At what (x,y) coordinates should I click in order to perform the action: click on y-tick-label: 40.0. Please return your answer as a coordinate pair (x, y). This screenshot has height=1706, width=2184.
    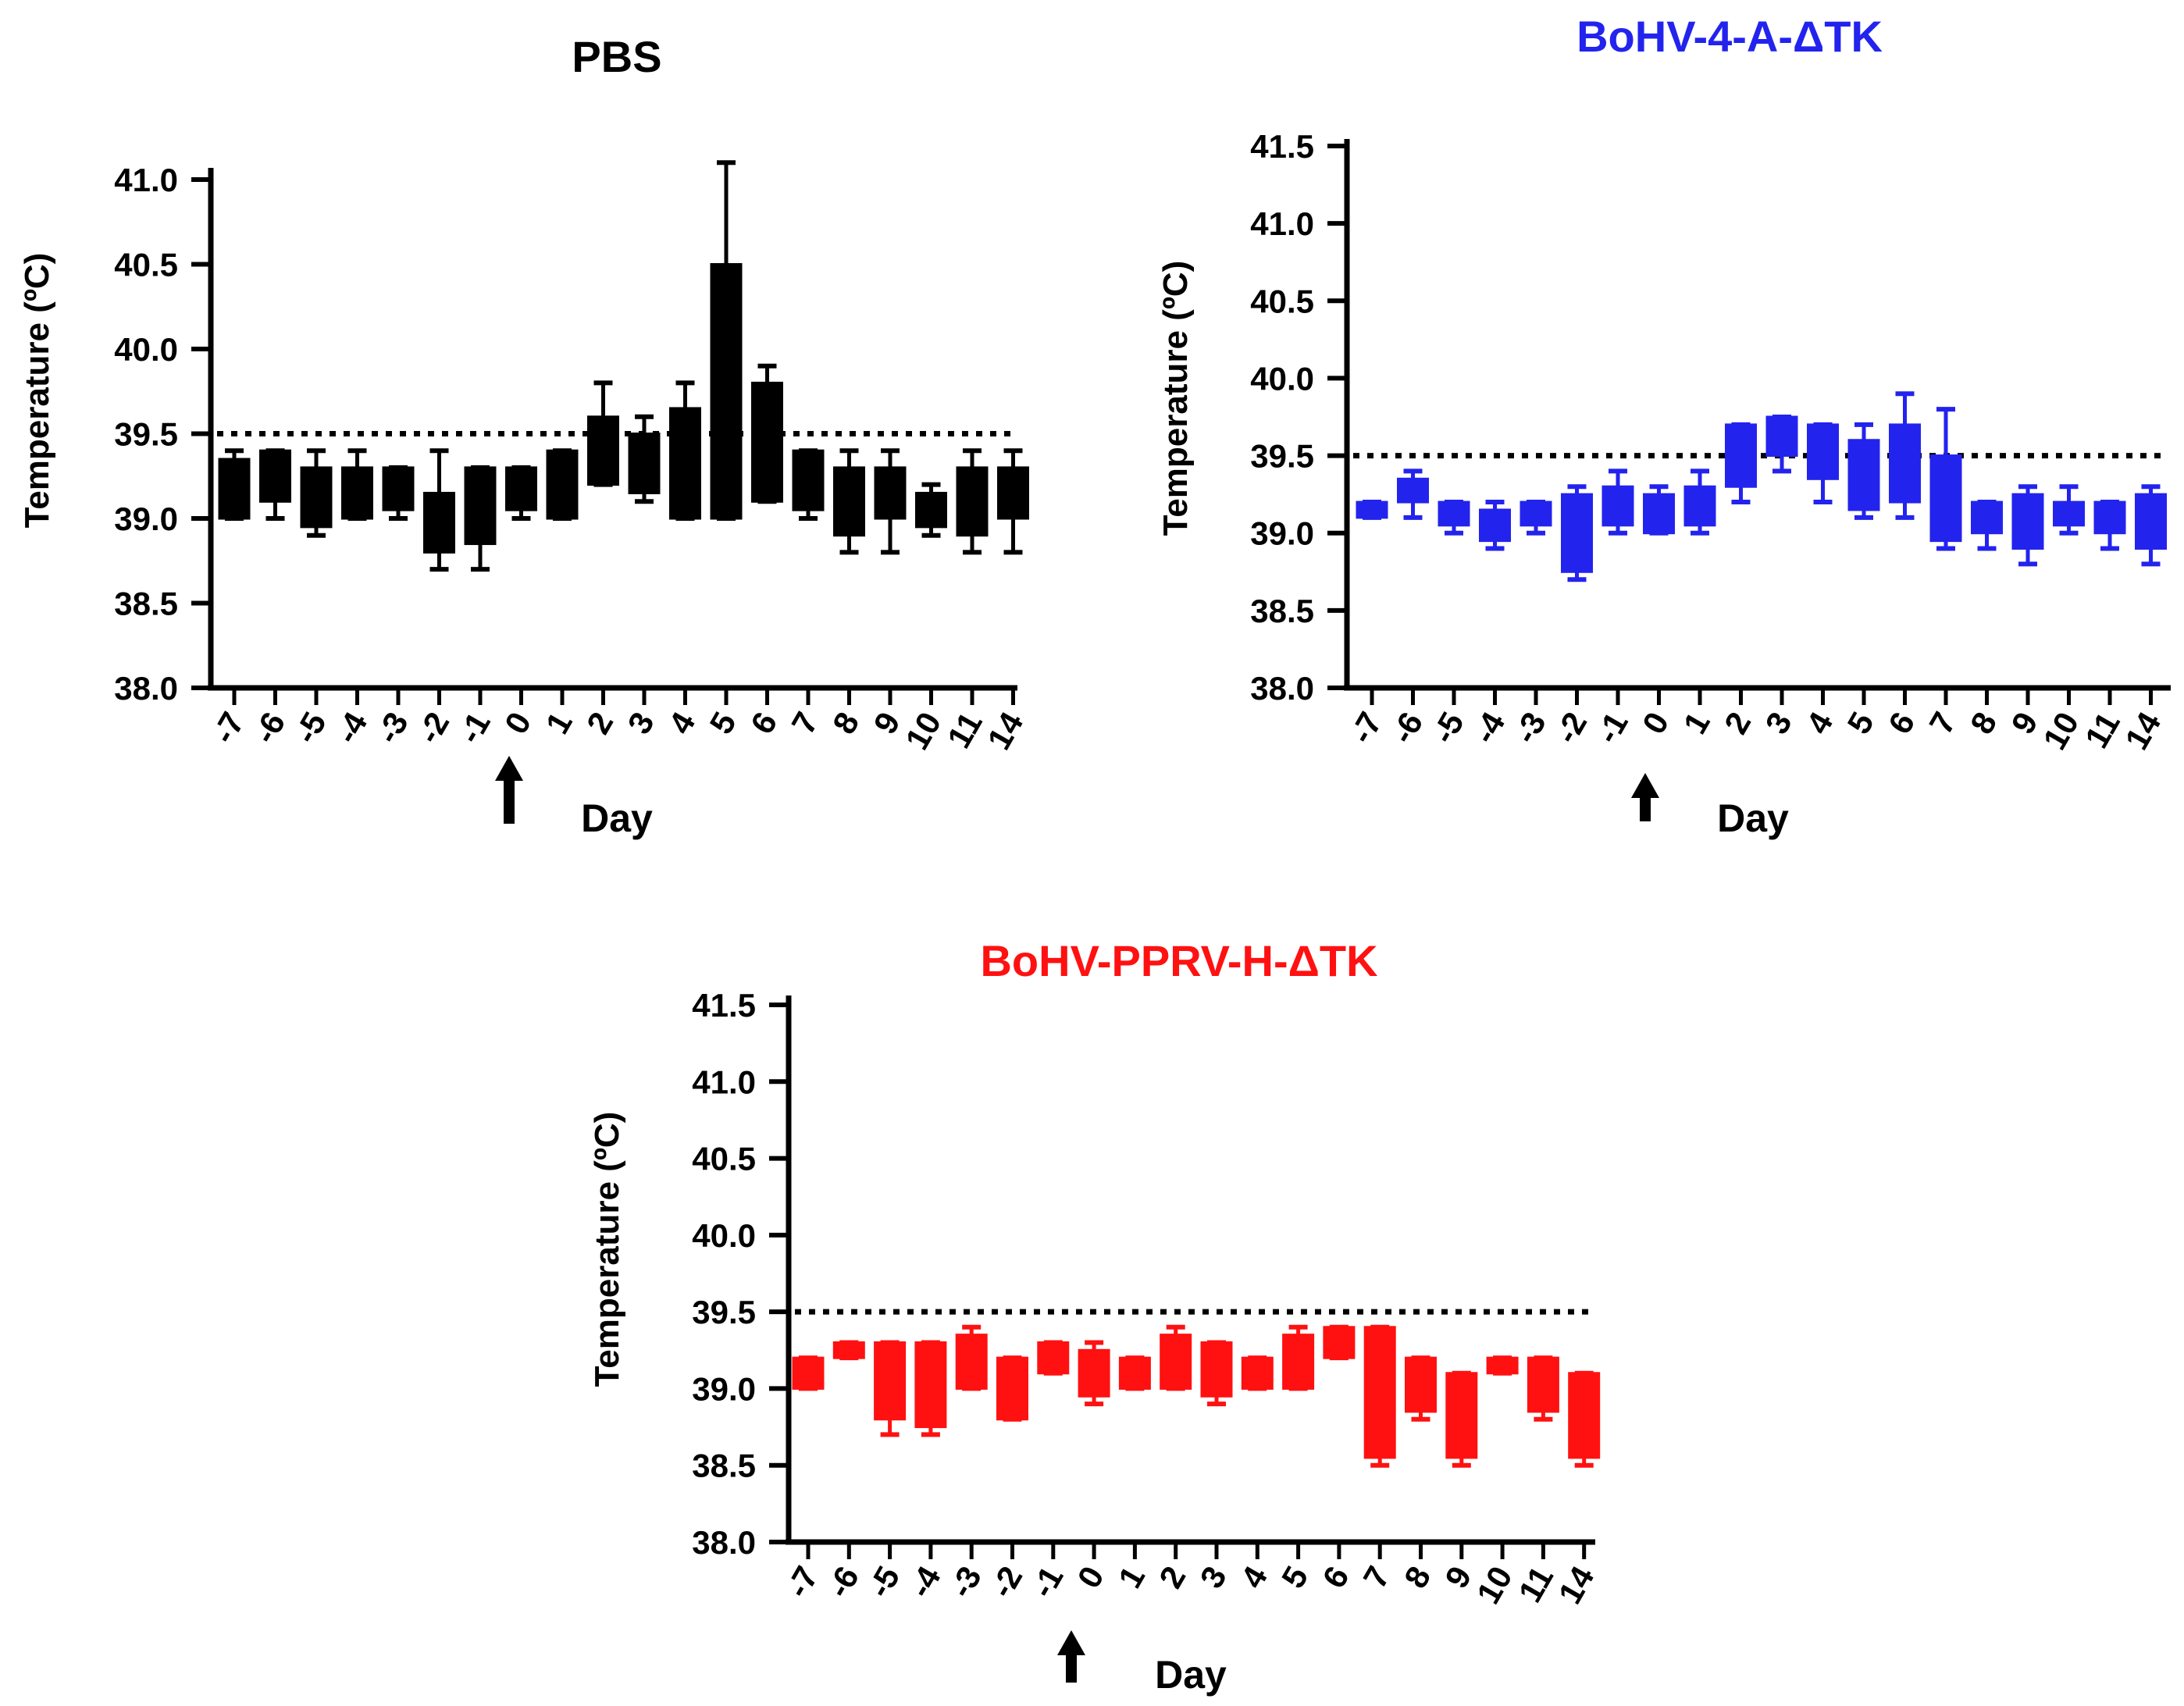
    Looking at the image, I should click on (146, 349).